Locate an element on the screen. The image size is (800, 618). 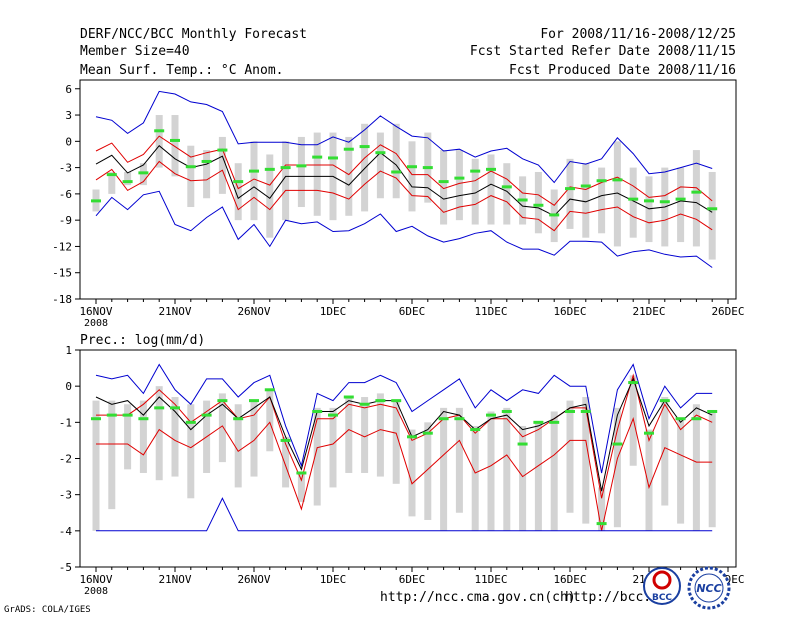
prec-x-tick-label: 6DEC is located at coordinates (412, 579).